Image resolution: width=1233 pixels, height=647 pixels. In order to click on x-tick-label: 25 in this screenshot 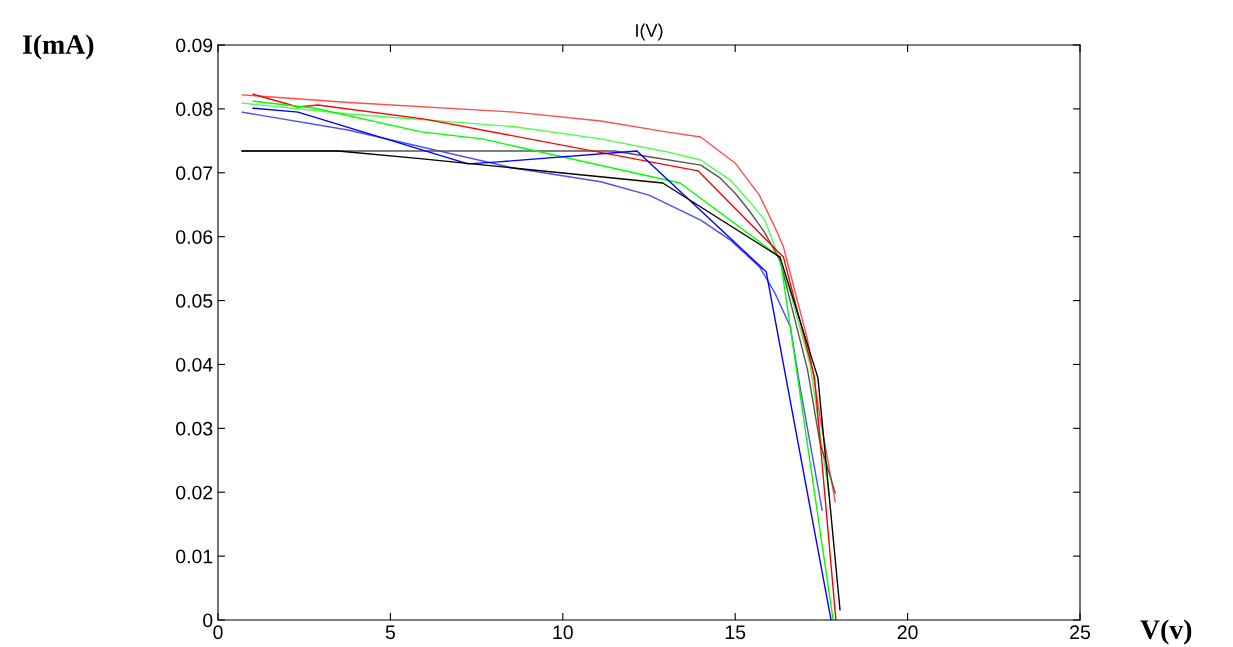, I will do `click(1080, 632)`.